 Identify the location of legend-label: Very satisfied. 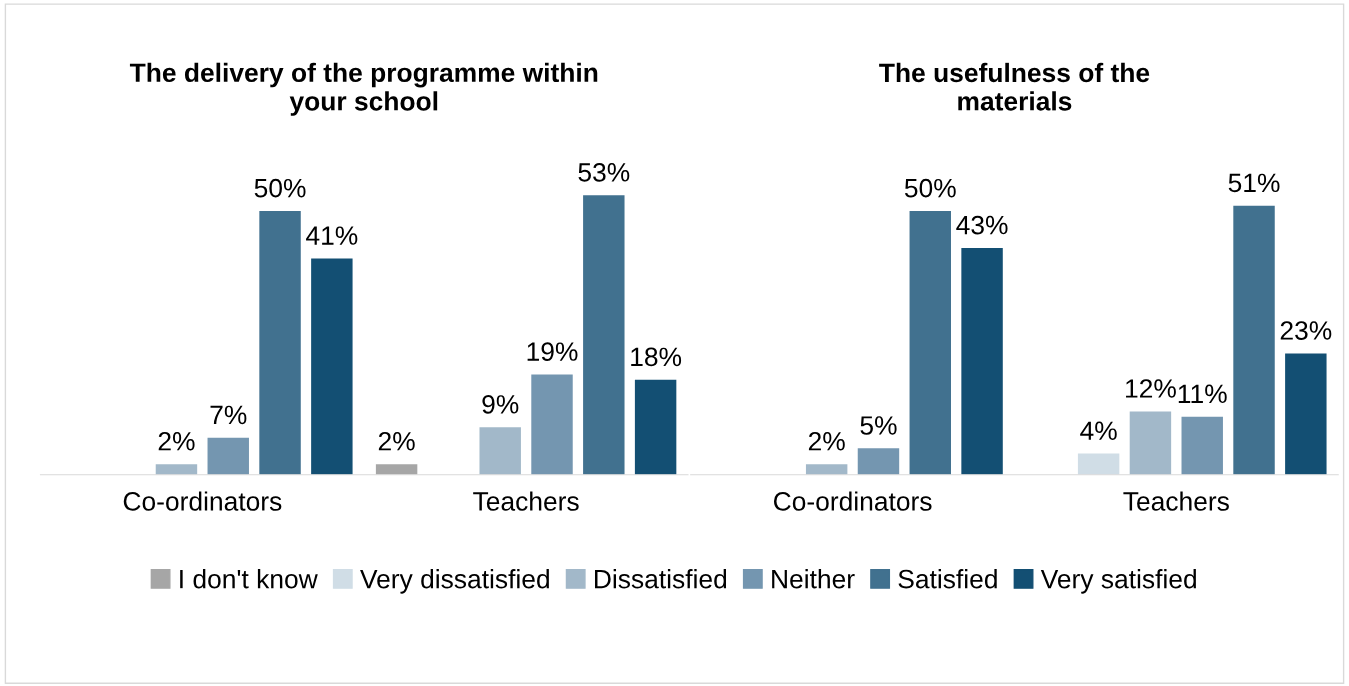
(1118, 581).